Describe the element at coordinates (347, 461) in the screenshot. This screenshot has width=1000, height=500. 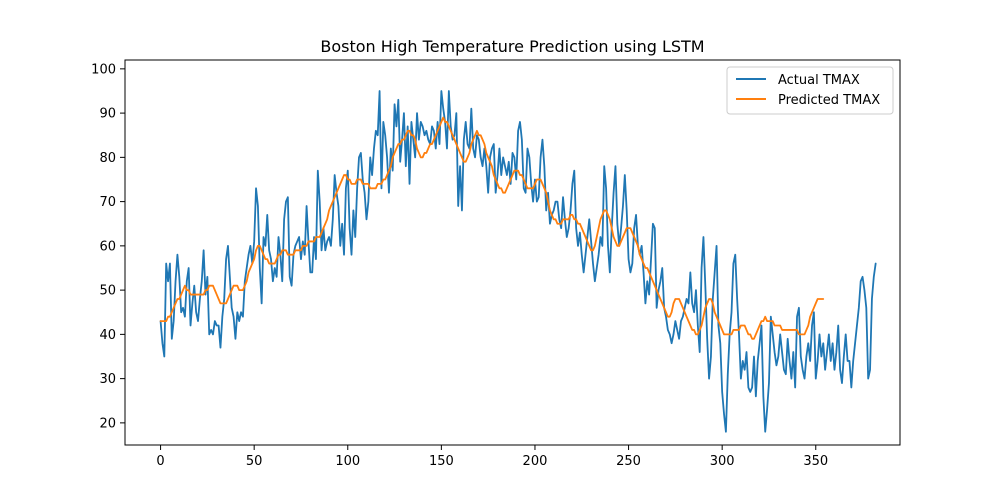
I see `x-tick-label: 100` at that location.